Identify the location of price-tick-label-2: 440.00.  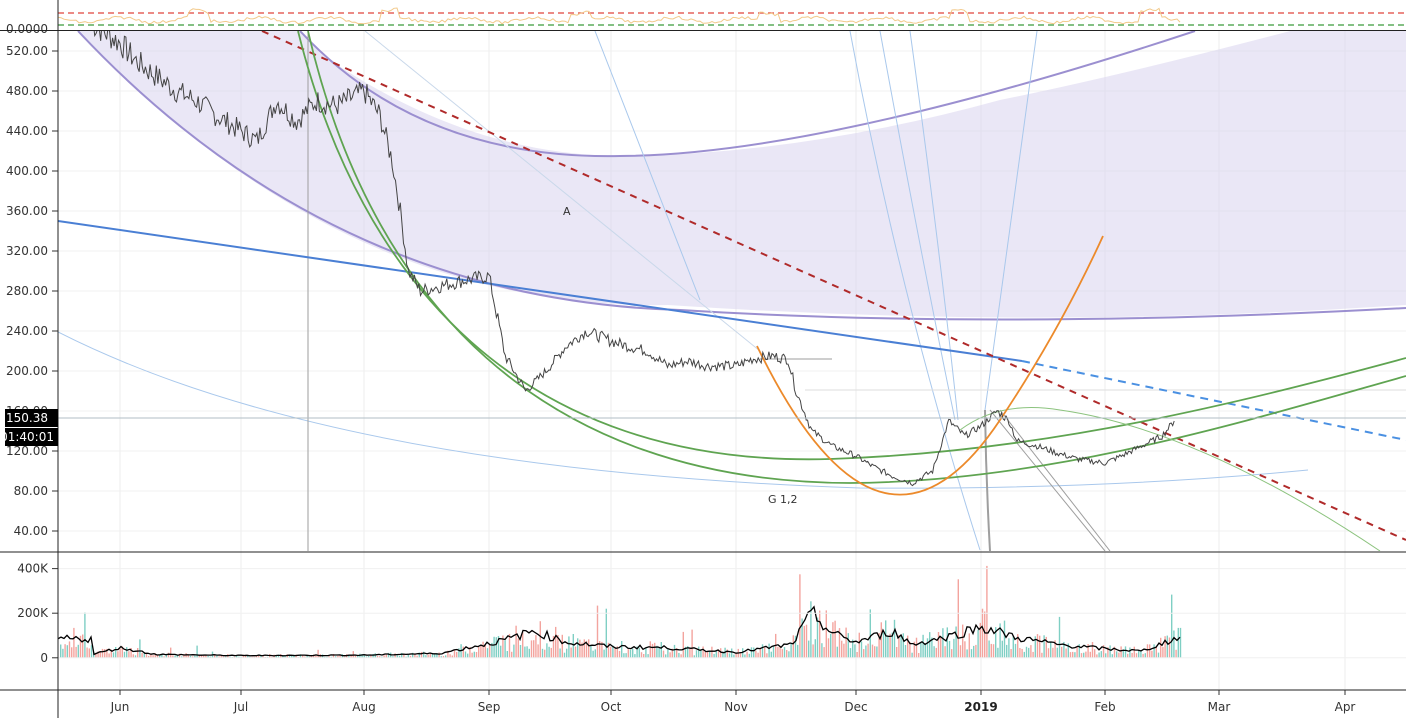
(27, 131).